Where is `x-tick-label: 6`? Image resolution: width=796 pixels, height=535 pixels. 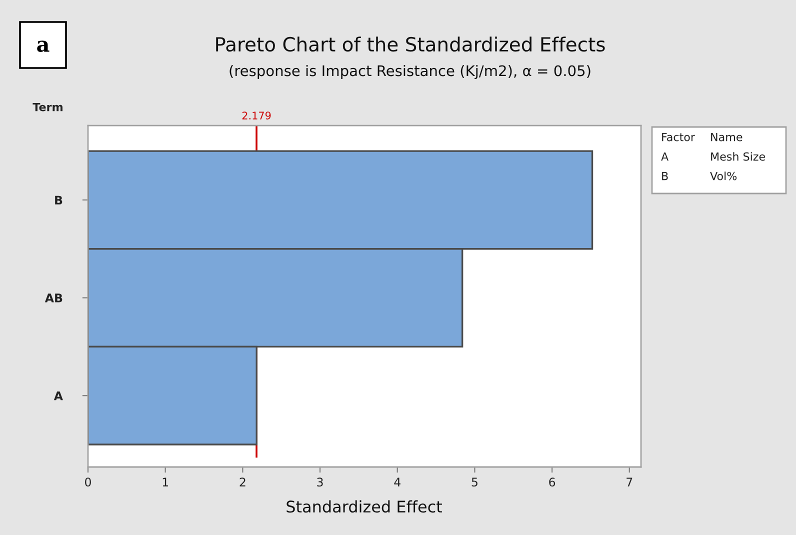
x-tick-label: 6 is located at coordinates (552, 482).